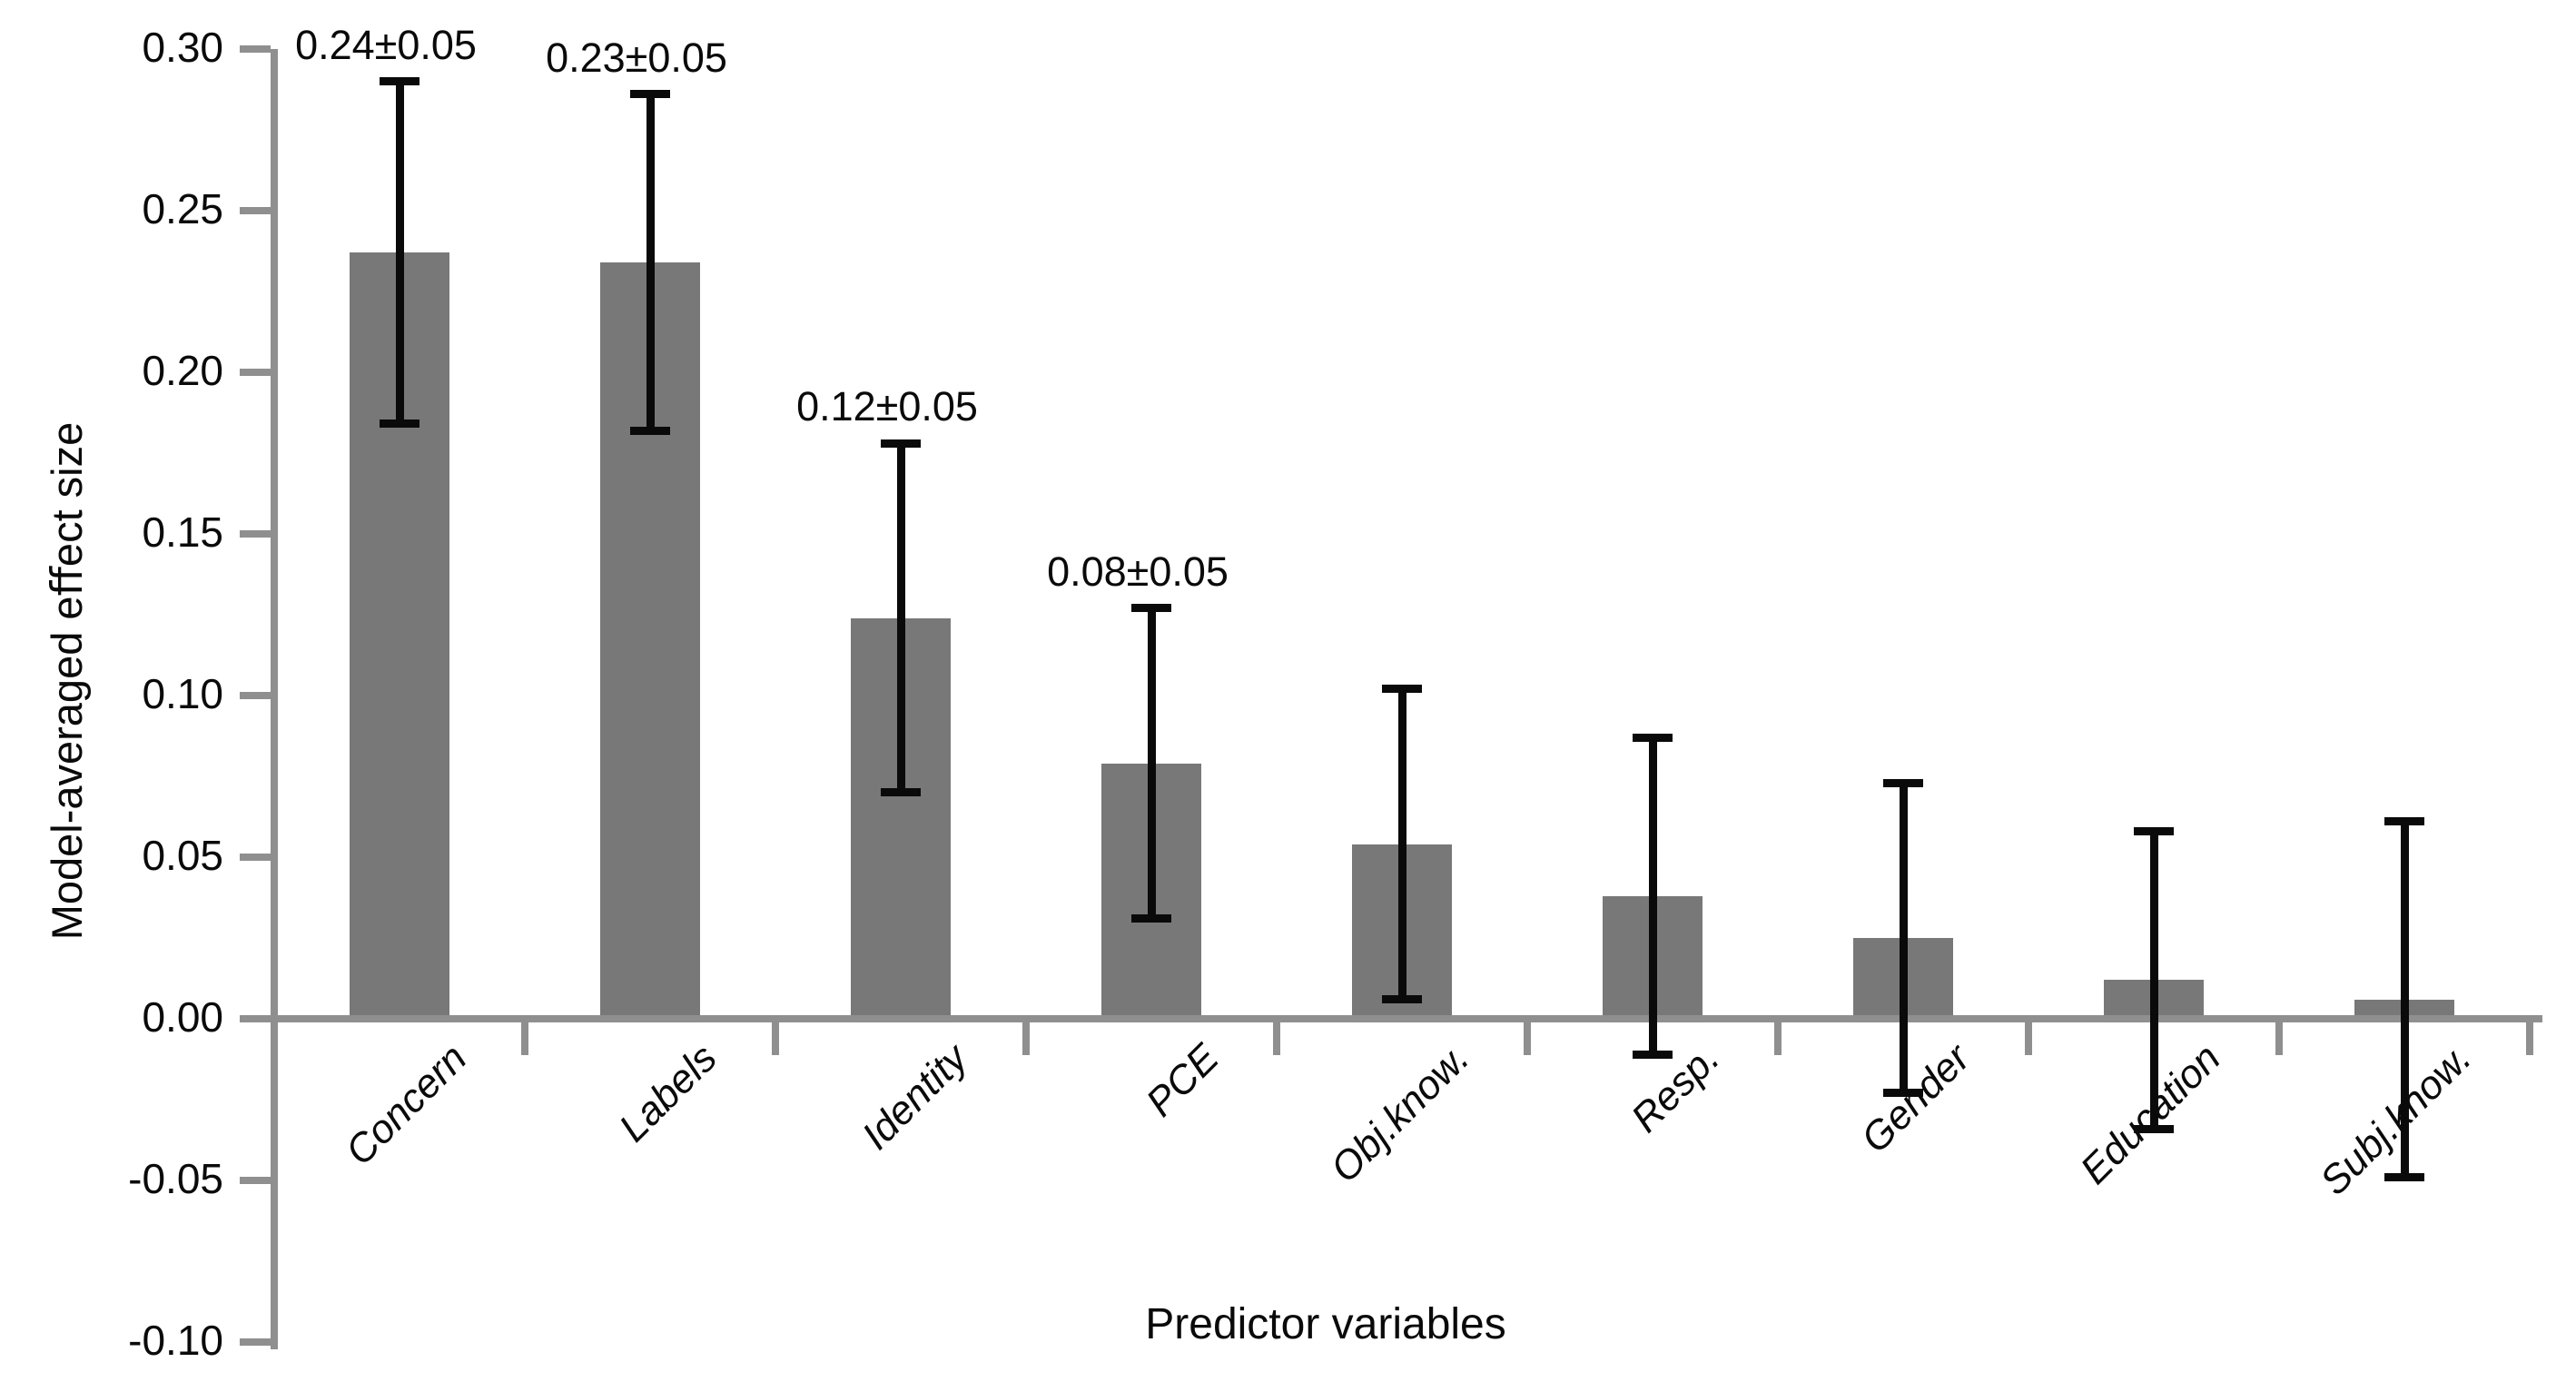 The height and width of the screenshot is (1382, 2576). What do you see at coordinates (386, 44) in the screenshot?
I see `bar-value-label: 0.24±0.05` at bounding box center [386, 44].